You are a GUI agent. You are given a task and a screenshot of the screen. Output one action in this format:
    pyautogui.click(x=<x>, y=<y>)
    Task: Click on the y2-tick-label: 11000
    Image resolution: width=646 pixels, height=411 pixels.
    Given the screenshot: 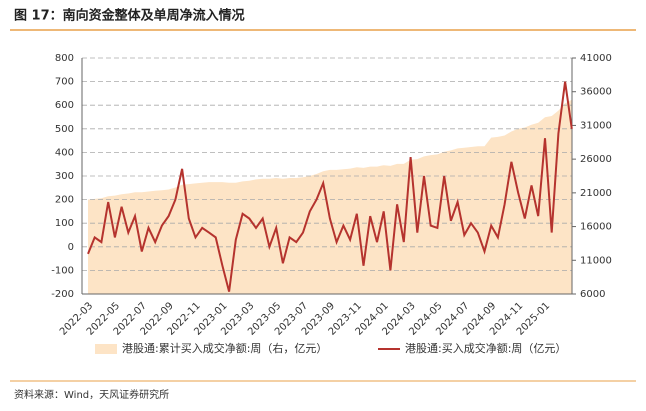 What is the action you would take?
    pyautogui.click(x=596, y=260)
    